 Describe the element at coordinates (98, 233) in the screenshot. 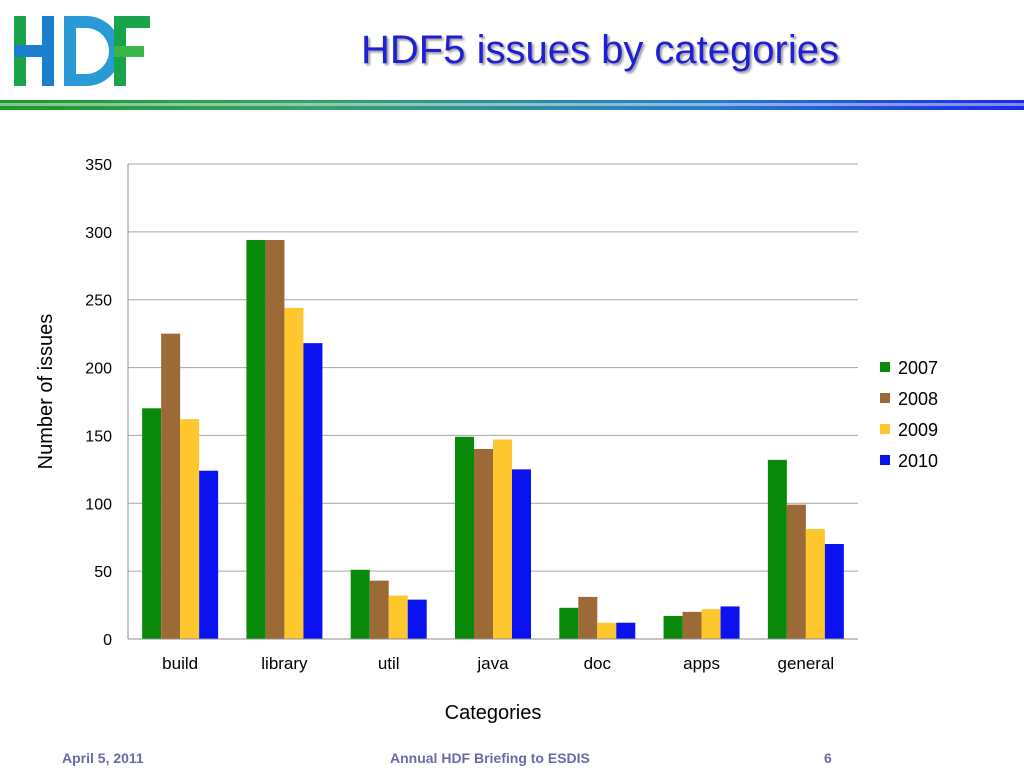

I see `y-tick-label: 300` at that location.